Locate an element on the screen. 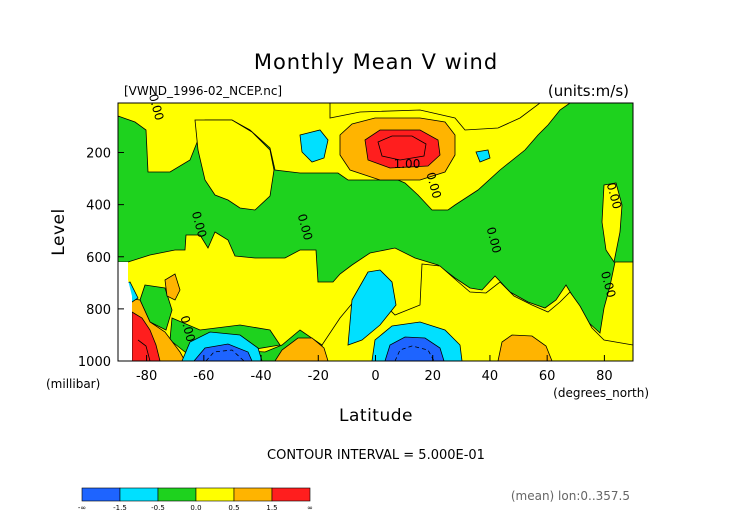  y-tick-label: 600 is located at coordinates (98, 258).